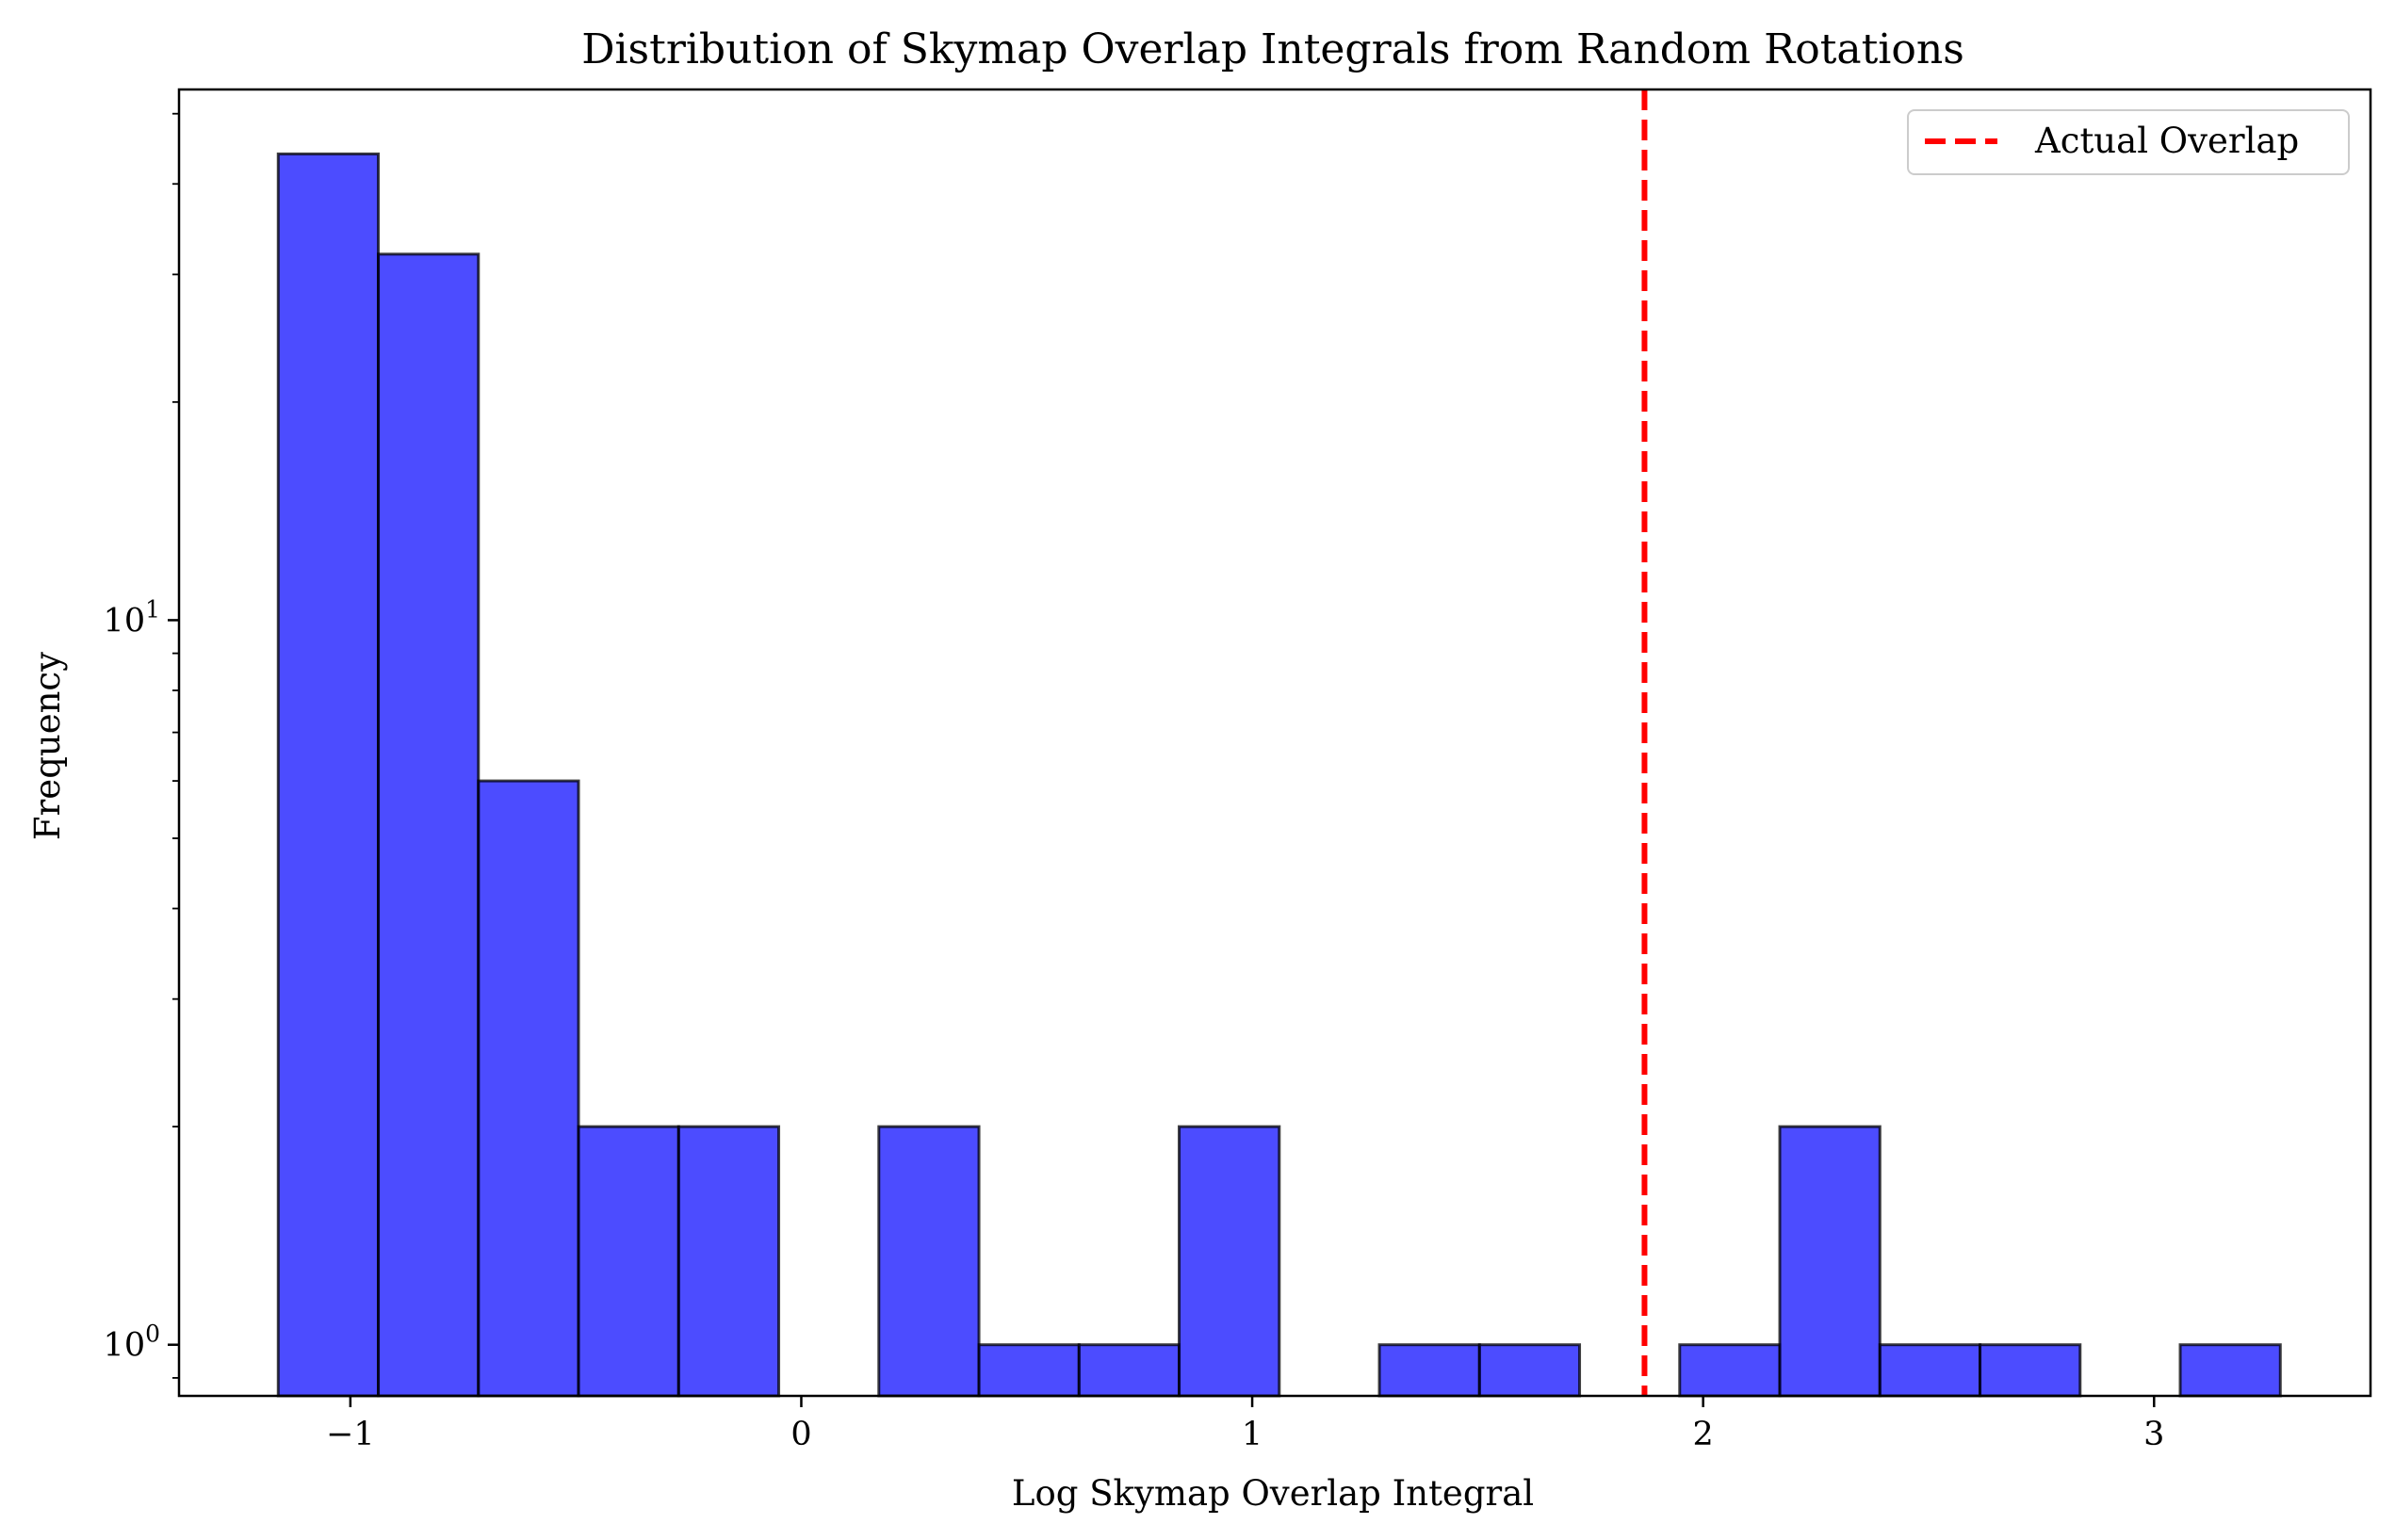  I want to click on x-tick-label: 0, so click(800, 1434).